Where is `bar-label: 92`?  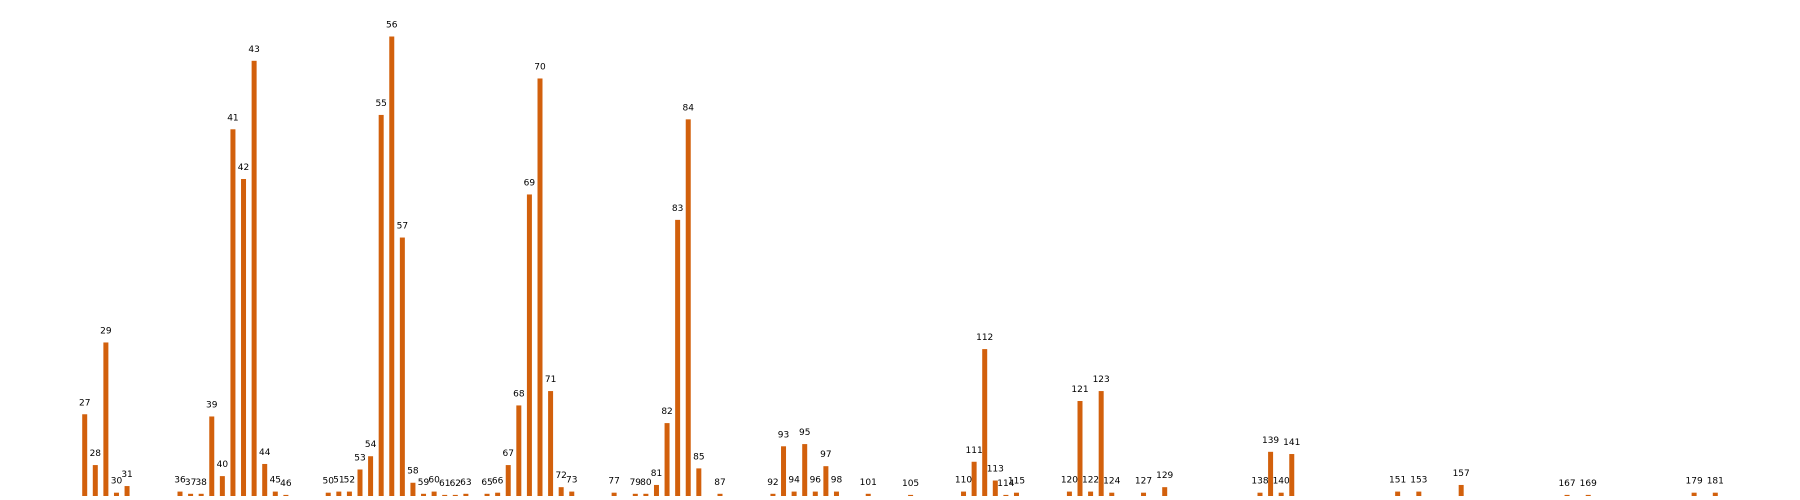 bar-label: 92 is located at coordinates (772, 483).